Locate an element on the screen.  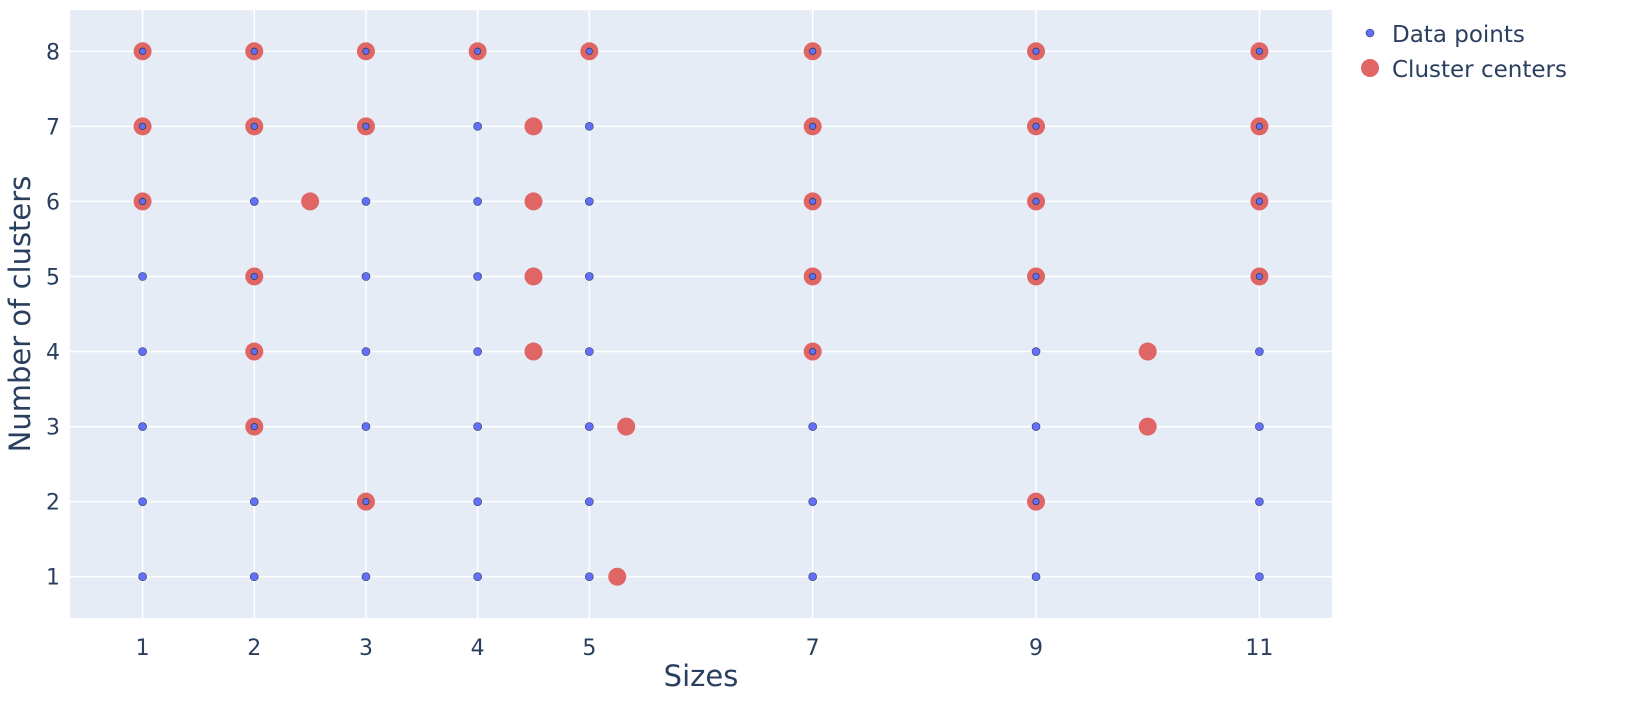
y-tick-label: 6 is located at coordinates (53, 202).